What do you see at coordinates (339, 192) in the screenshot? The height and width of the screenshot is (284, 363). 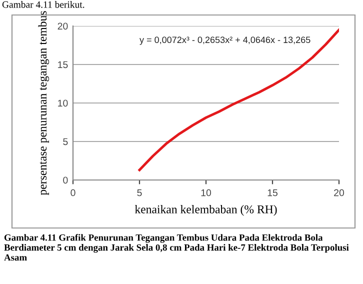 I see `x-tick-label: 20` at bounding box center [339, 192].